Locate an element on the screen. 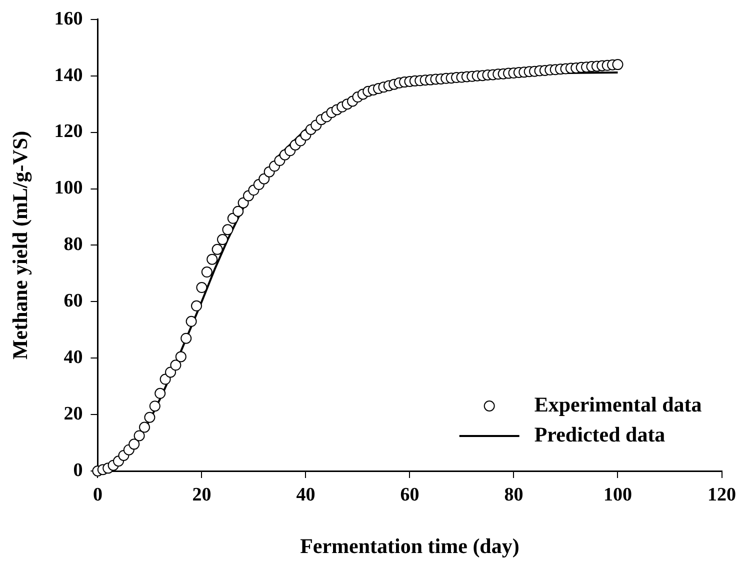 This screenshot has width=742, height=569. legend-label: Predicted data is located at coordinates (600, 434).